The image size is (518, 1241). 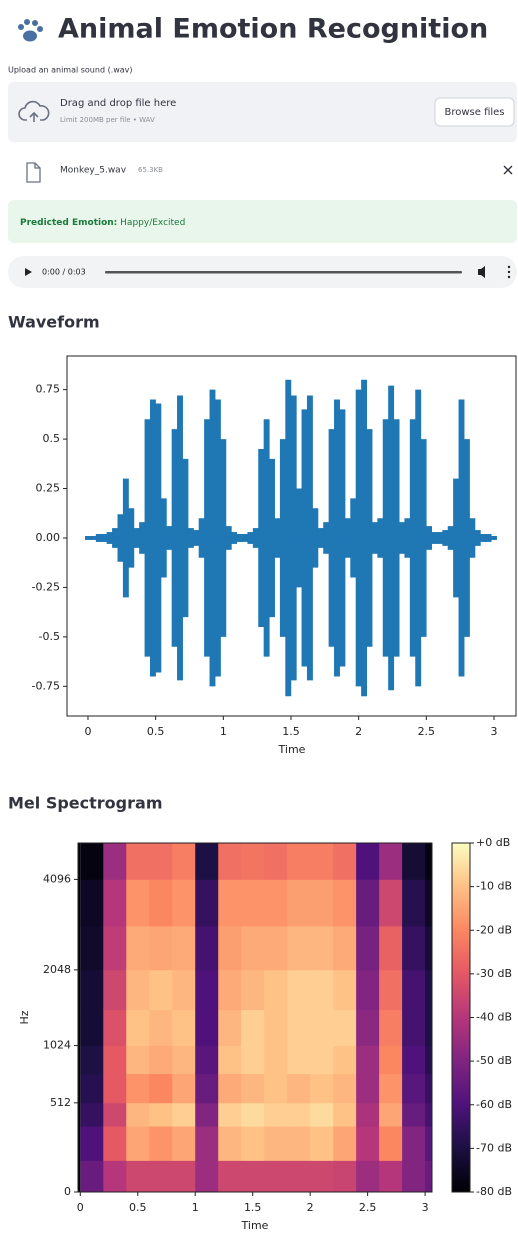 I want to click on x-tick-label: 0, so click(x=80, y=1207).